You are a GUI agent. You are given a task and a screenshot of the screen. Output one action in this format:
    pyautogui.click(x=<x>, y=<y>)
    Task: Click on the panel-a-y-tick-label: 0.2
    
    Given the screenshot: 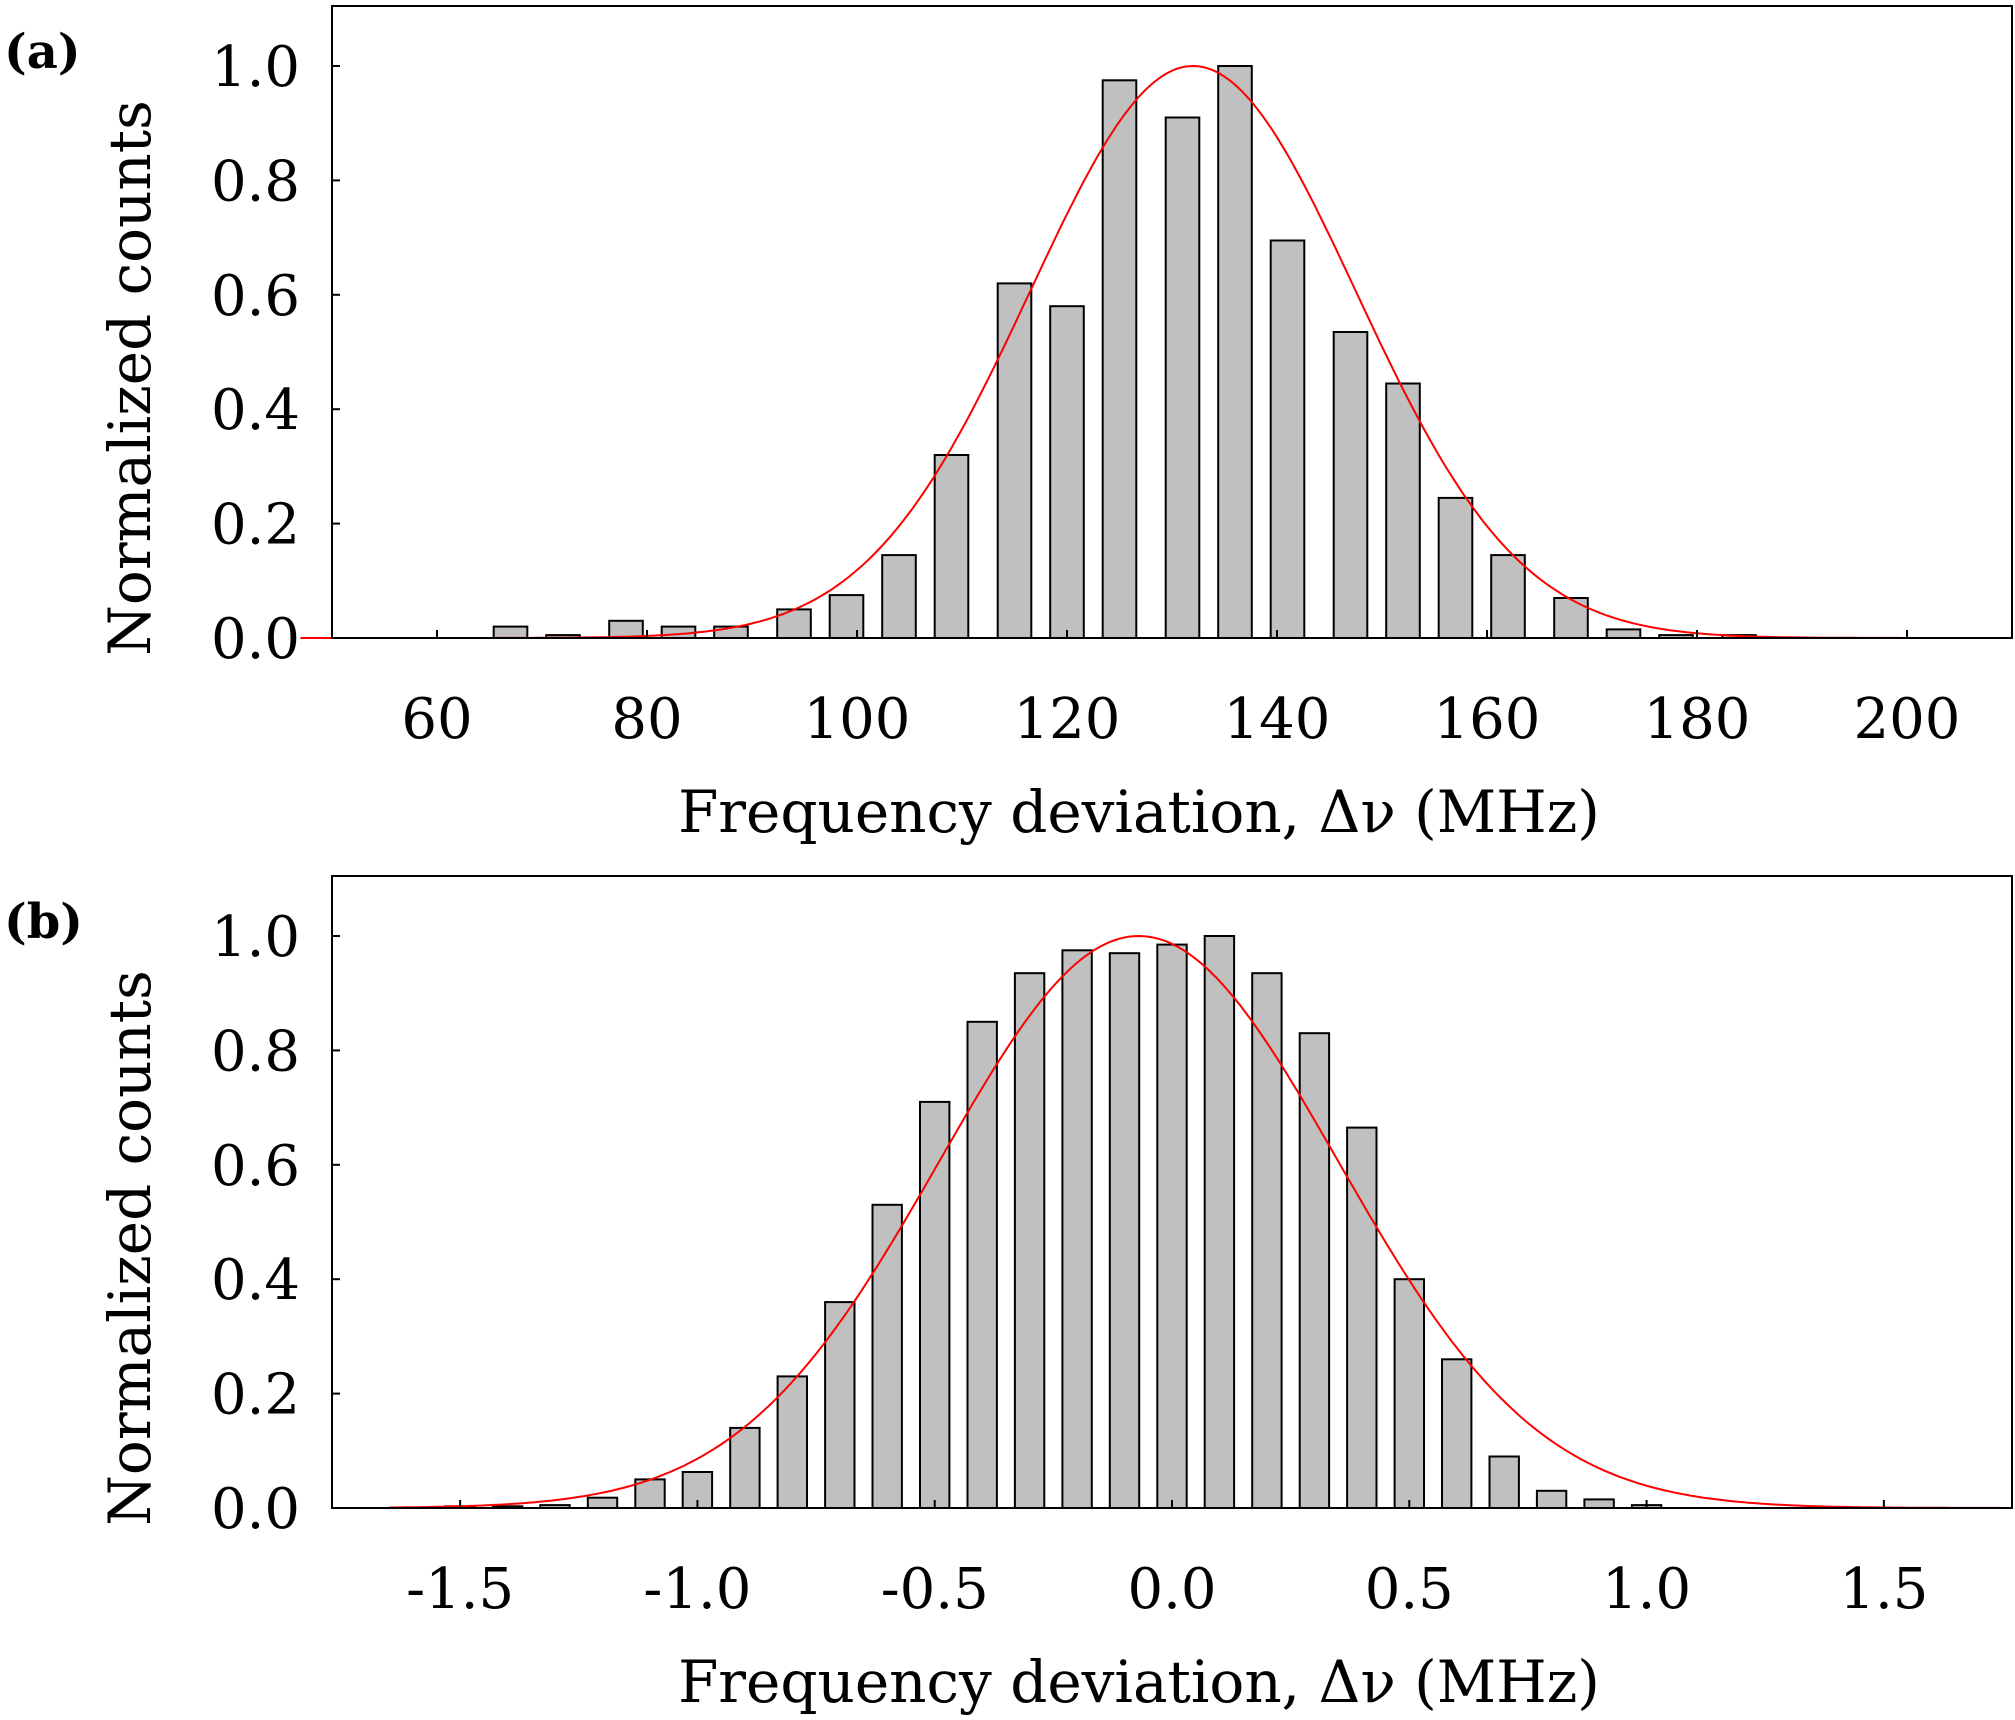 What is the action you would take?
    pyautogui.click(x=255, y=525)
    